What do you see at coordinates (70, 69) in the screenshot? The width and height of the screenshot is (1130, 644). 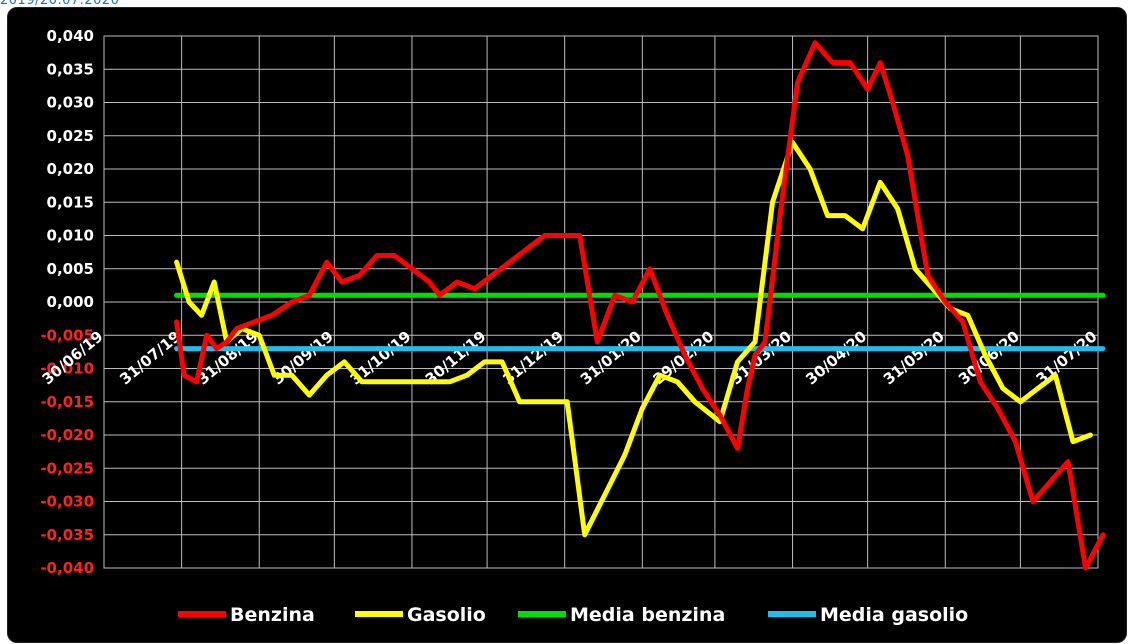 I see `y-tick-label: 0,035` at bounding box center [70, 69].